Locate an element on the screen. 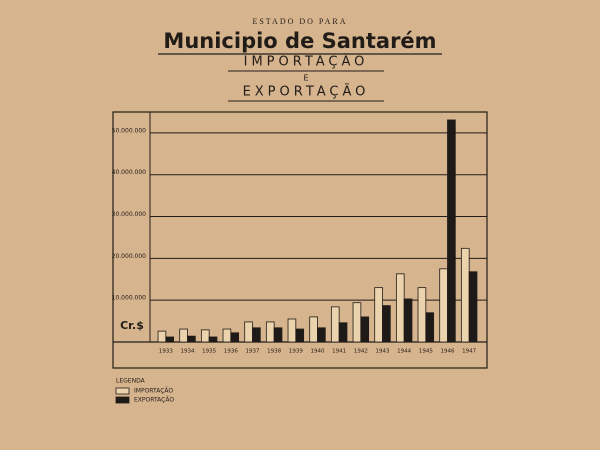 The width and height of the screenshot is (600, 450). unit-label: Cr.$ is located at coordinates (132, 325).